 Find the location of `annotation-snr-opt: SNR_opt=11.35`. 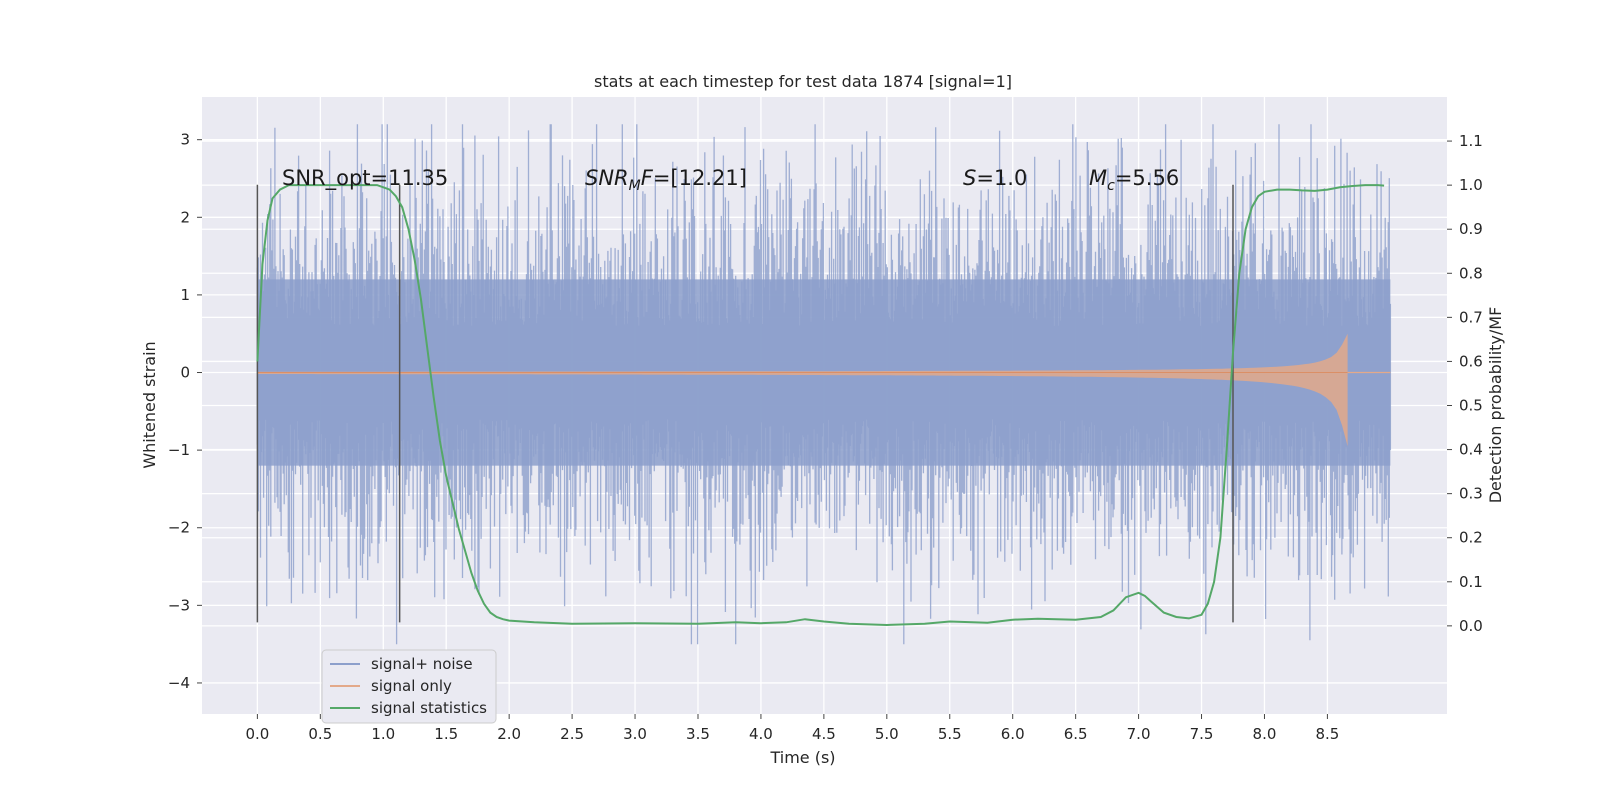

annotation-snr-opt: SNR_opt=11.35 is located at coordinates (365, 178).